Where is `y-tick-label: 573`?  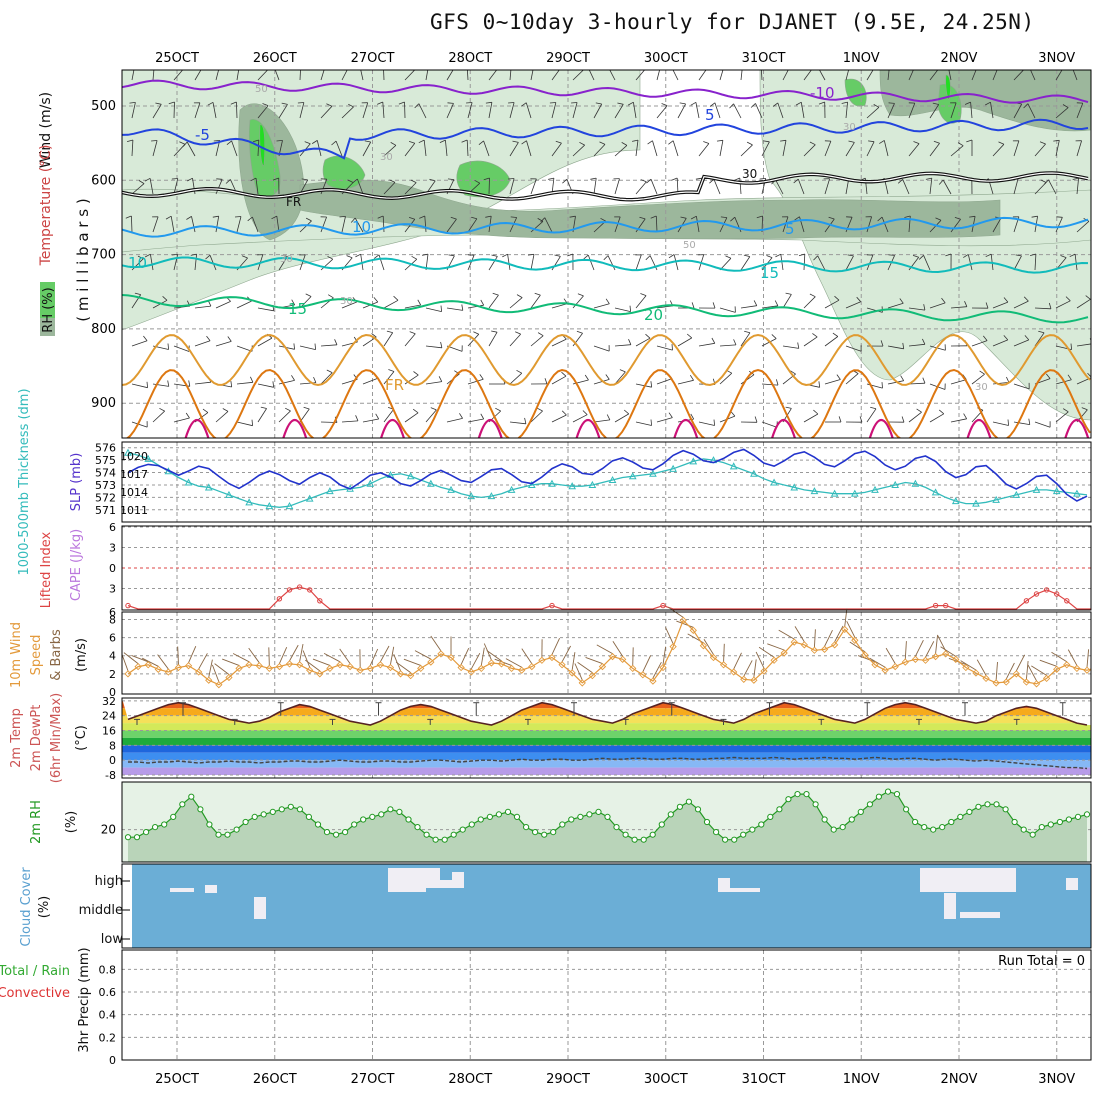 y-tick-label: 573 is located at coordinates (105, 485).